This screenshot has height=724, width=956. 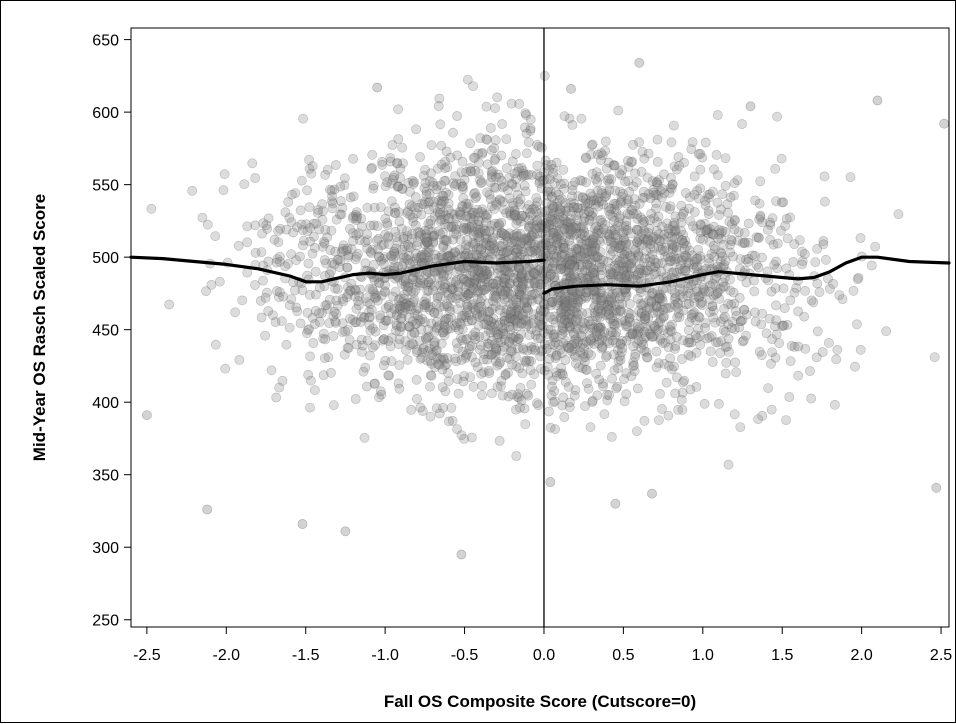 I want to click on x-tick-label: 2.5, so click(x=941, y=655).